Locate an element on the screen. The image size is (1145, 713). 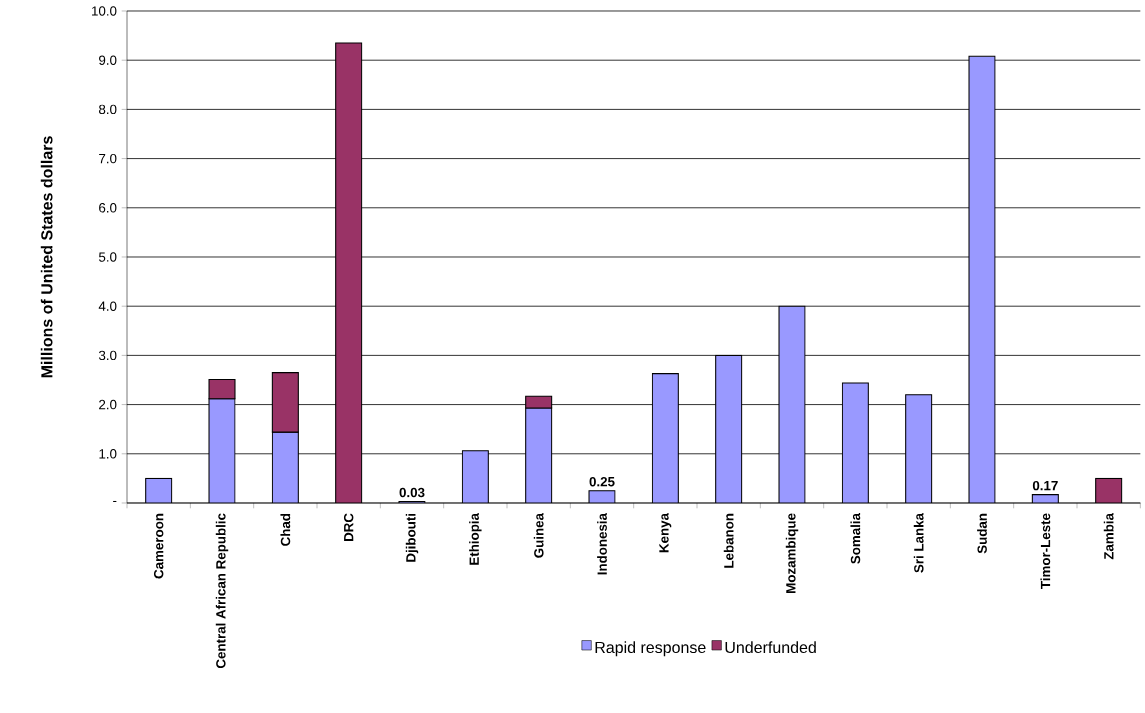
data-label: 0.03 is located at coordinates (412, 492).